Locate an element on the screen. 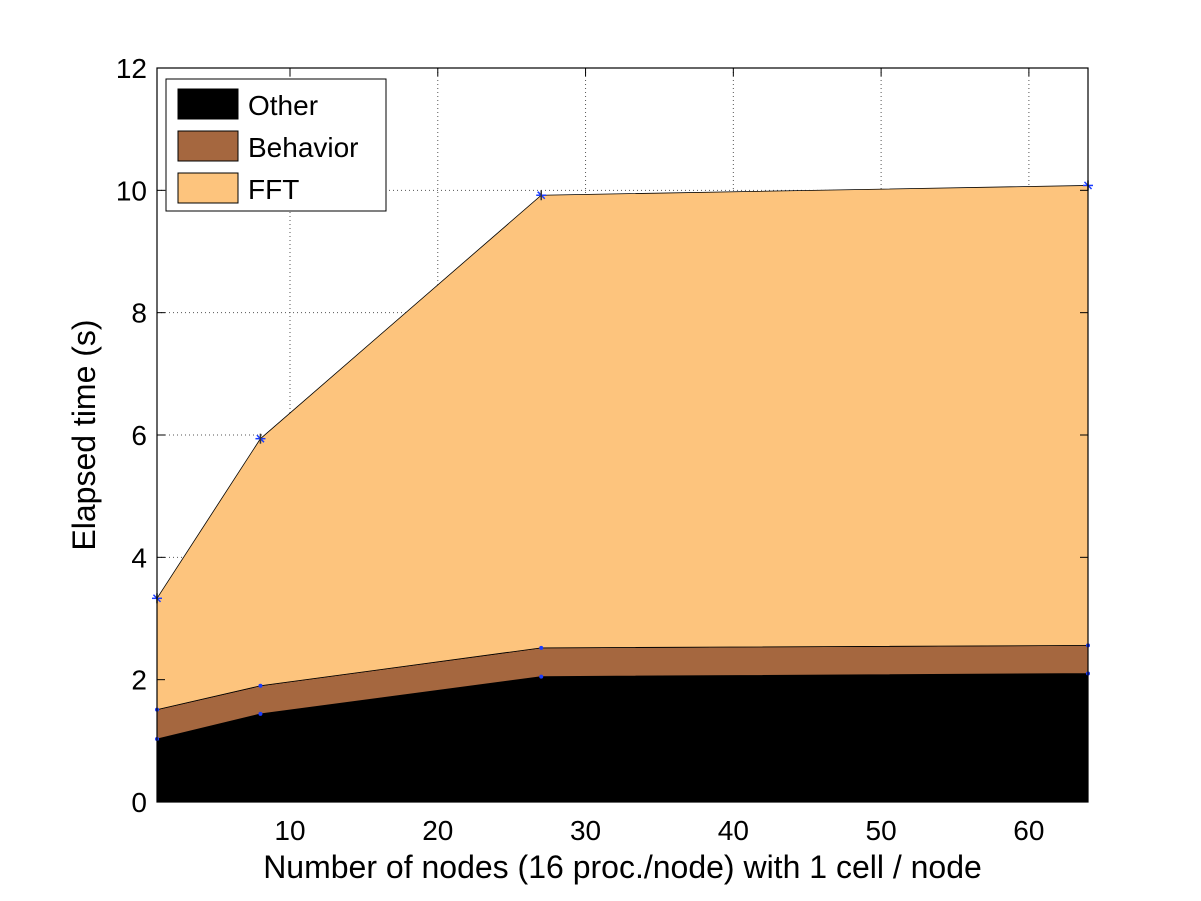 This screenshot has width=1201, height=901. x-tick-label: 40 is located at coordinates (733, 830).